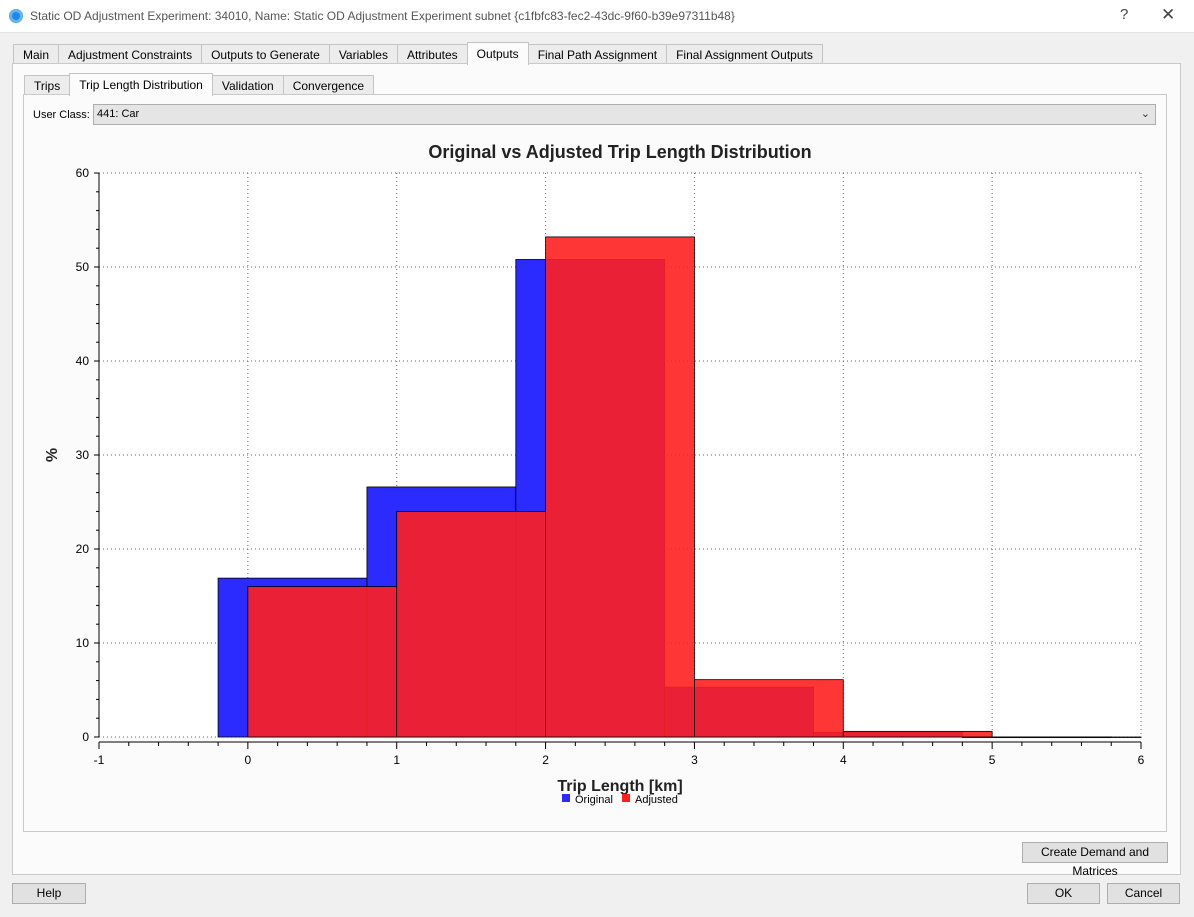 This screenshot has width=1194, height=917. What do you see at coordinates (83, 549) in the screenshot?
I see `y-tick-label: 20` at bounding box center [83, 549].